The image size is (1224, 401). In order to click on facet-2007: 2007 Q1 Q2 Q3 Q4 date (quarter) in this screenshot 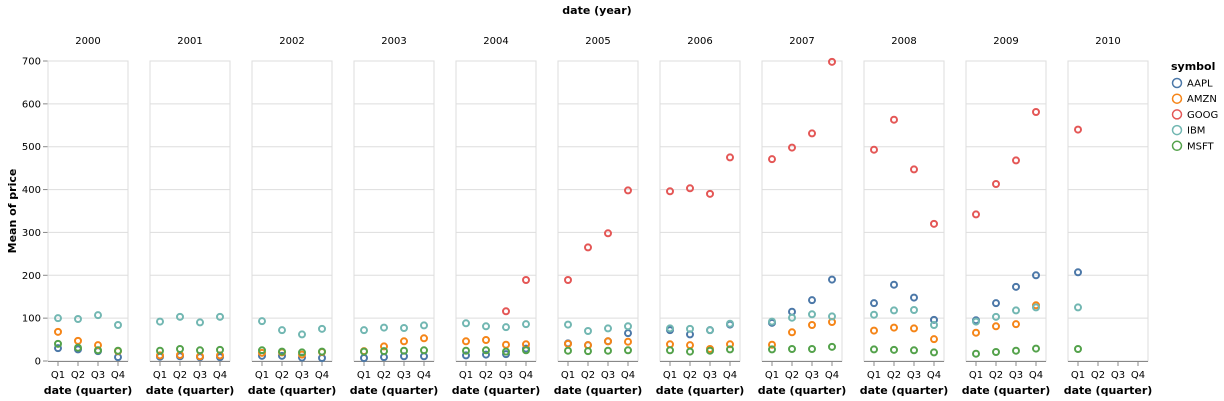, I will do `click(802, 216)`.